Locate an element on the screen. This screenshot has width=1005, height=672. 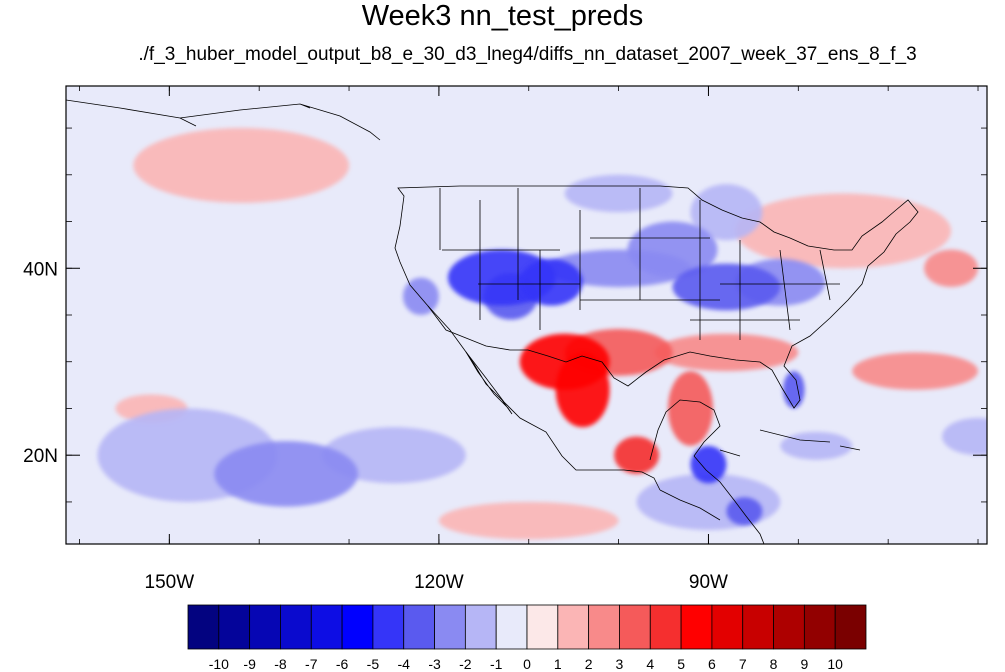
colorbar-label: -5 is located at coordinates (373, 664).